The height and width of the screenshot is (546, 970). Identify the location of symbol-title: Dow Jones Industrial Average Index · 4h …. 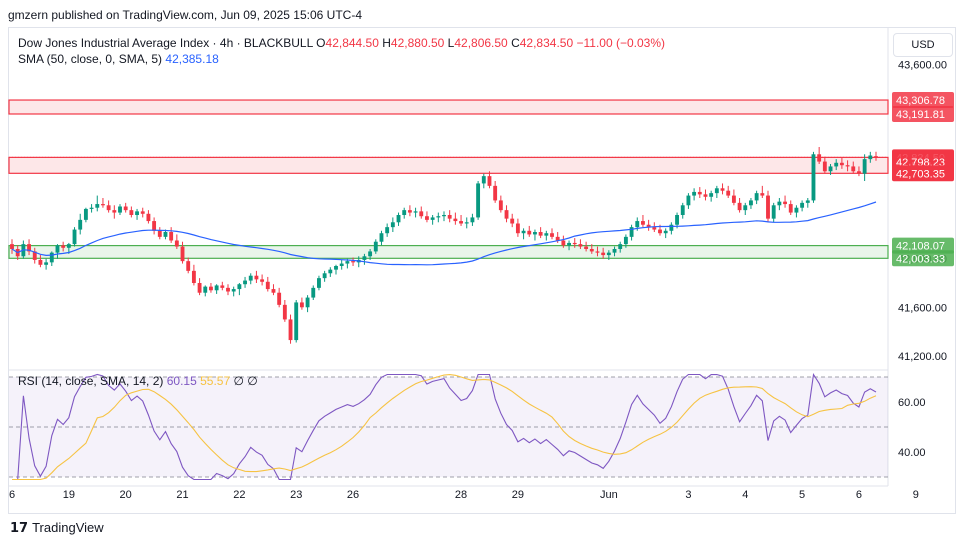
(165, 43).